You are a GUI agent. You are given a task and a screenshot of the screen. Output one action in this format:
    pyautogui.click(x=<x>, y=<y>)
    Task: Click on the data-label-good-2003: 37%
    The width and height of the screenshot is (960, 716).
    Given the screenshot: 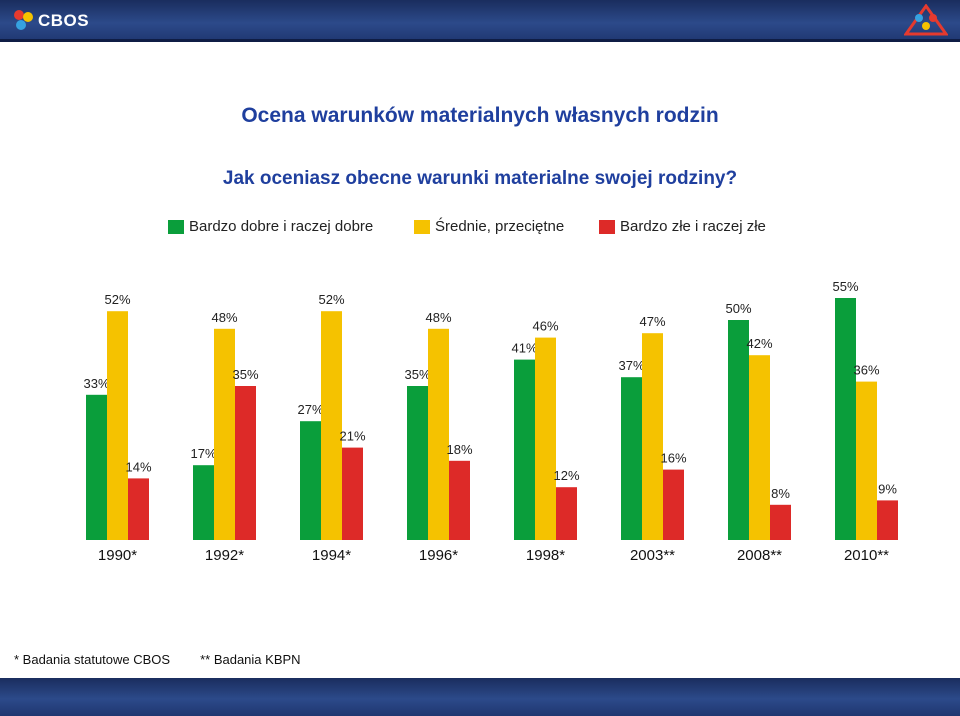 What is the action you would take?
    pyautogui.click(x=631, y=365)
    